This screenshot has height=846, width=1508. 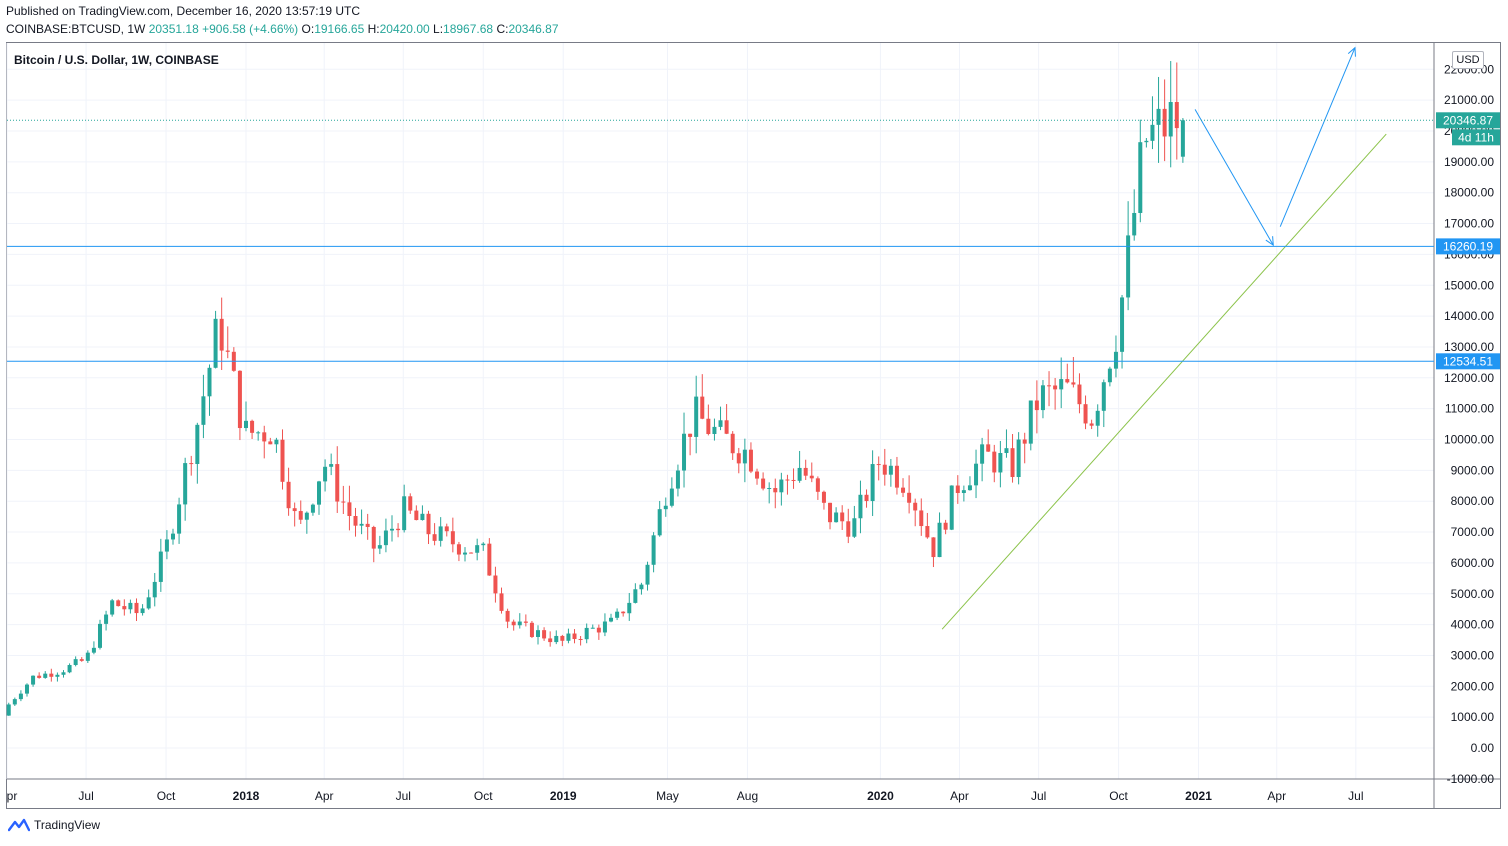 What do you see at coordinates (116, 60) in the screenshot?
I see `chart-title: Bitcoin / U.S. Dollar, 1W, COINBASE` at bounding box center [116, 60].